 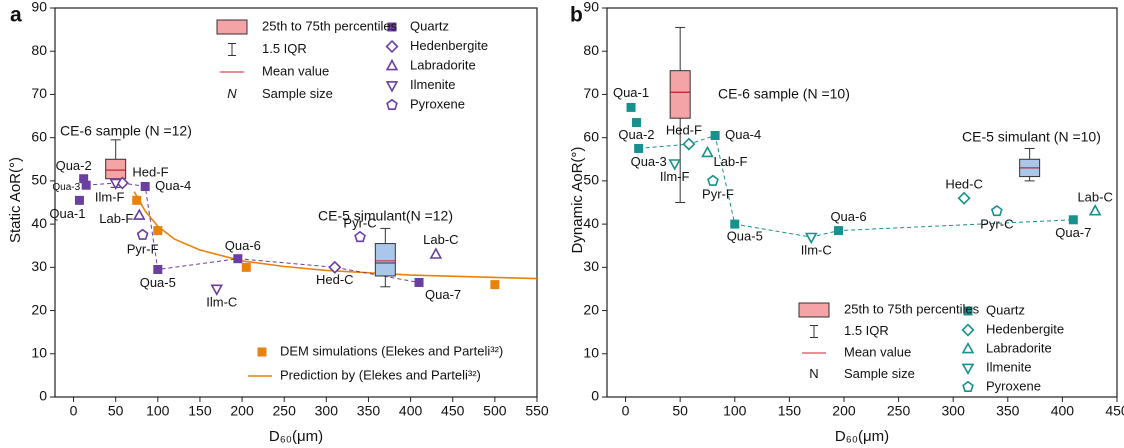 I want to click on x-tick-label: 500, so click(x=495, y=411).